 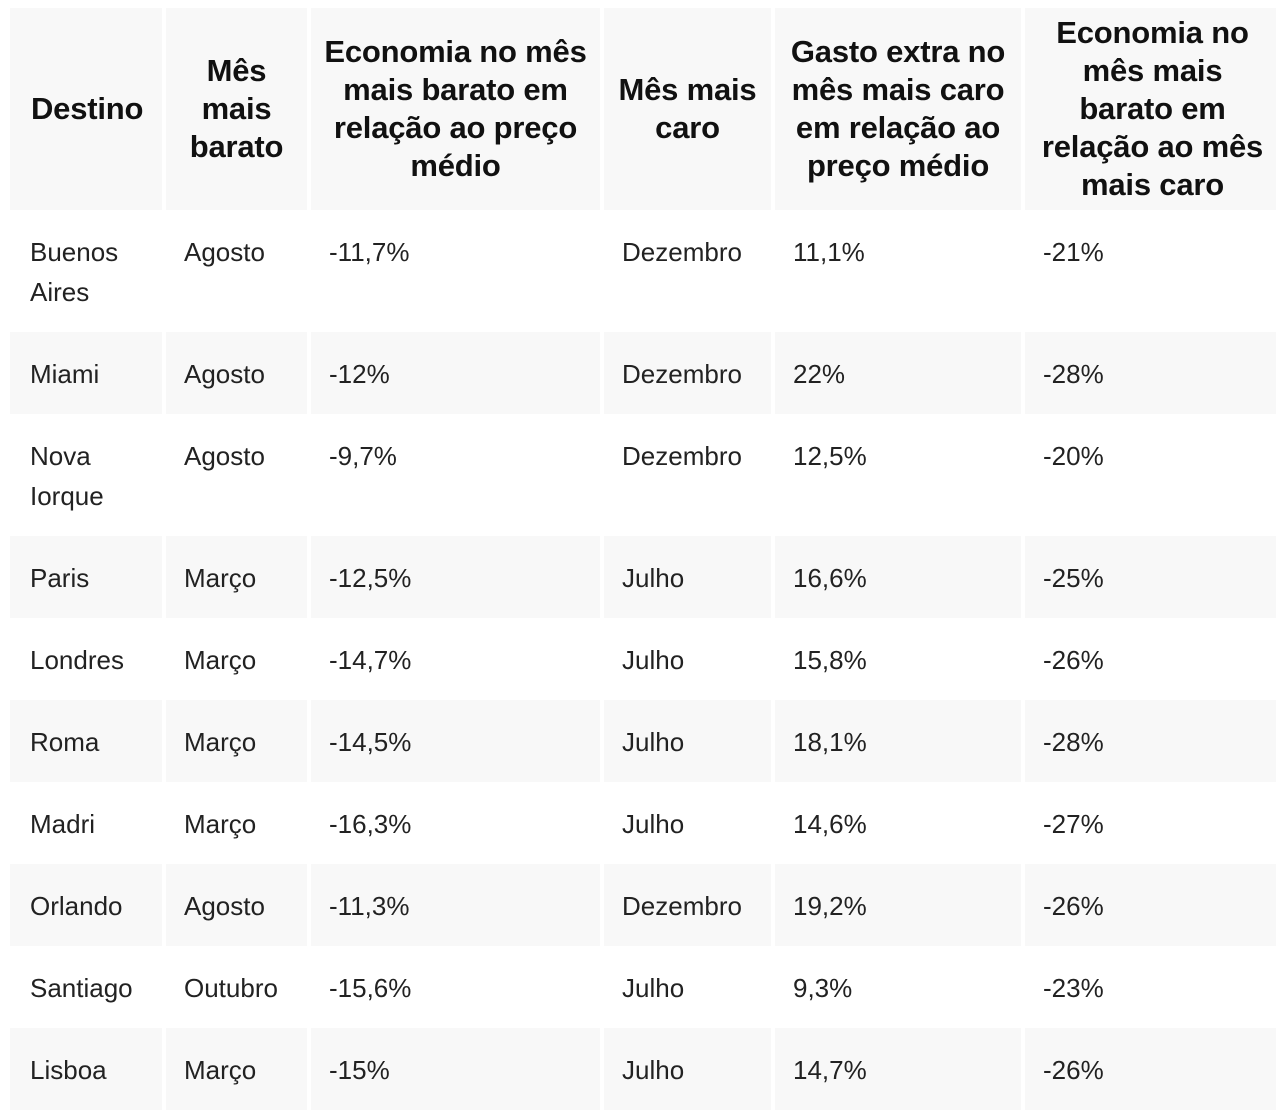 I want to click on cell-economia-vs-mais-caro: -25%, so click(x=1150, y=577).